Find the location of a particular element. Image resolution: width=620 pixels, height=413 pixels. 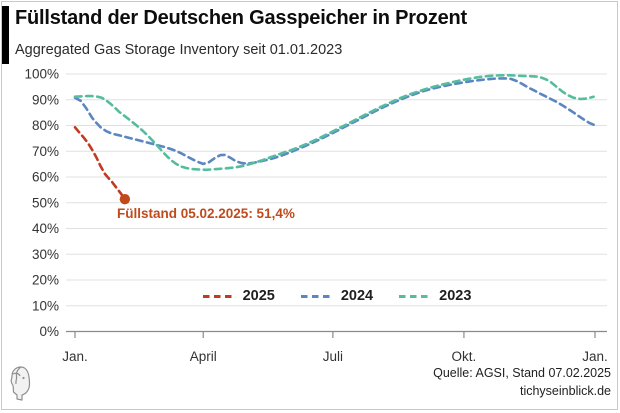

legend-label: 2023 is located at coordinates (455, 296).